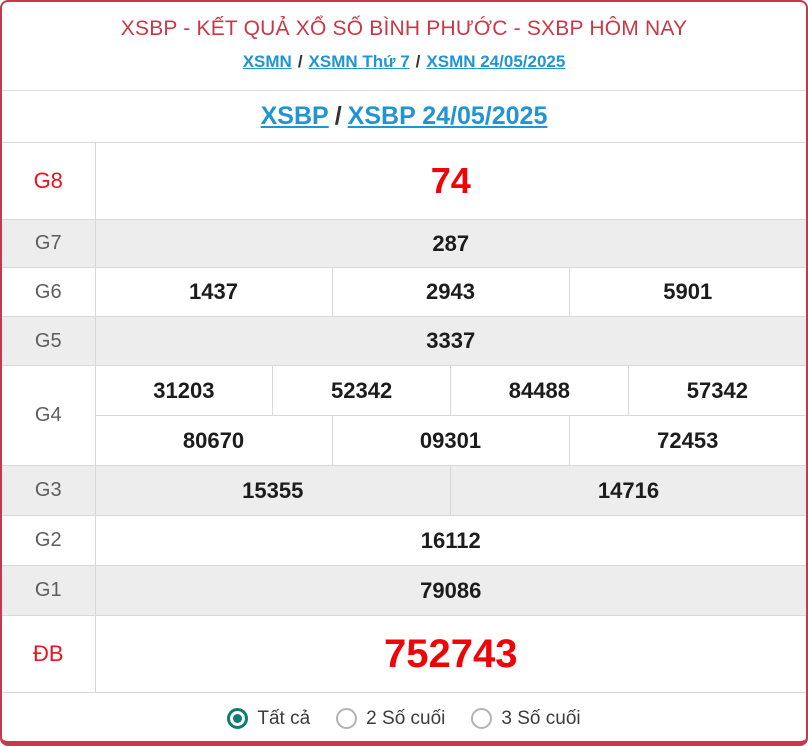 Image resolution: width=808 pixels, height=746 pixels. I want to click on radio-label: Tất cả, so click(284, 718).